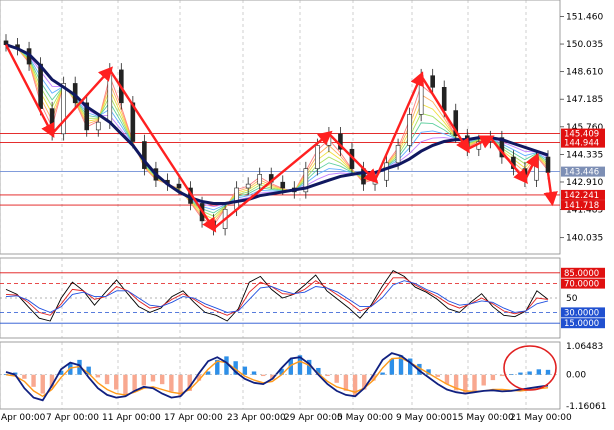 This screenshot has width=614, height=430. I want to click on stoch-badge-label: 70.0000, so click(581, 285).